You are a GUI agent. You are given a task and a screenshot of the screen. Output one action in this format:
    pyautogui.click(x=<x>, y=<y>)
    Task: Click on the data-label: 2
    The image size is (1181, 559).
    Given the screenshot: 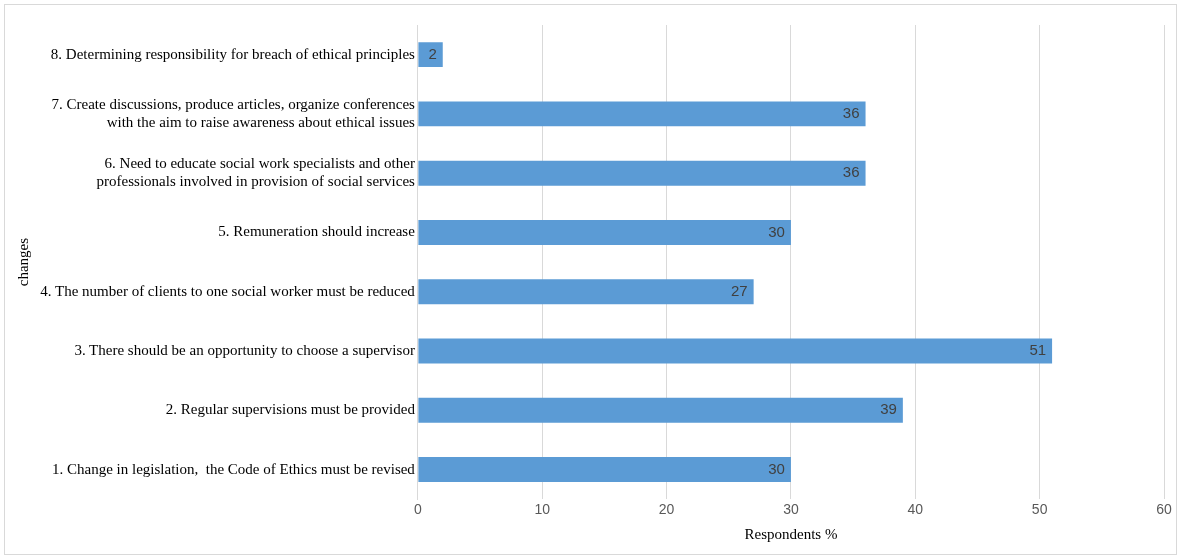 What is the action you would take?
    pyautogui.click(x=432, y=53)
    